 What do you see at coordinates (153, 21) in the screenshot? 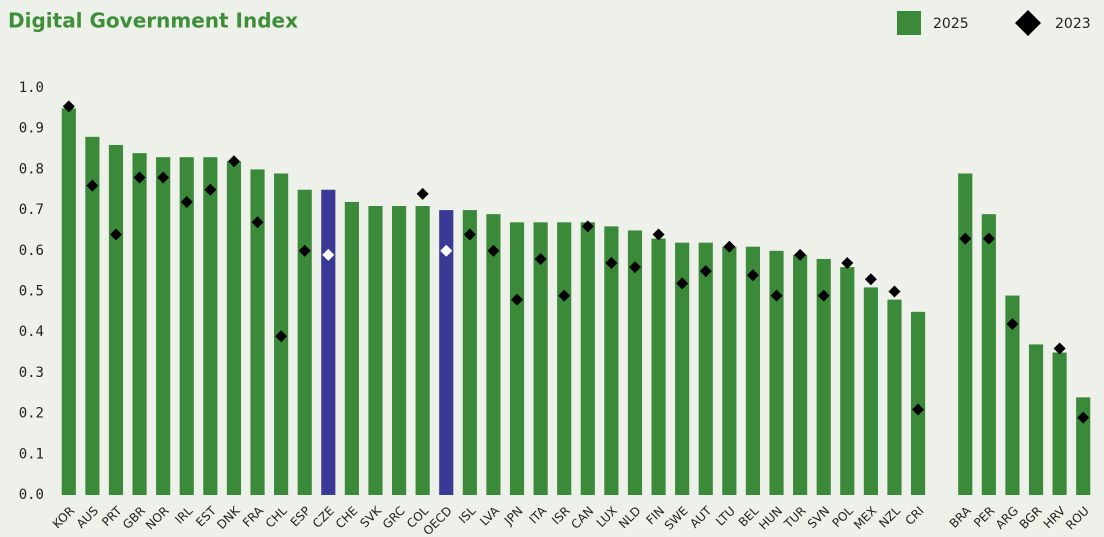
I see `chart-title: Digital Government Index` at bounding box center [153, 21].